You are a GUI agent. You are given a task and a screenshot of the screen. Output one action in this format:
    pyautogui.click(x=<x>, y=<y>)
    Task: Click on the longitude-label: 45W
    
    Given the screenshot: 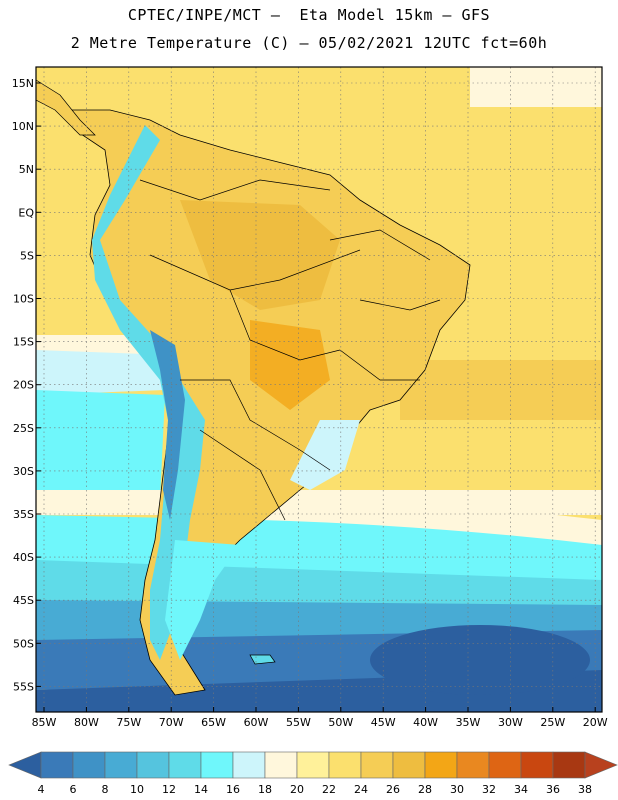 What is the action you would take?
    pyautogui.click(x=383, y=722)
    